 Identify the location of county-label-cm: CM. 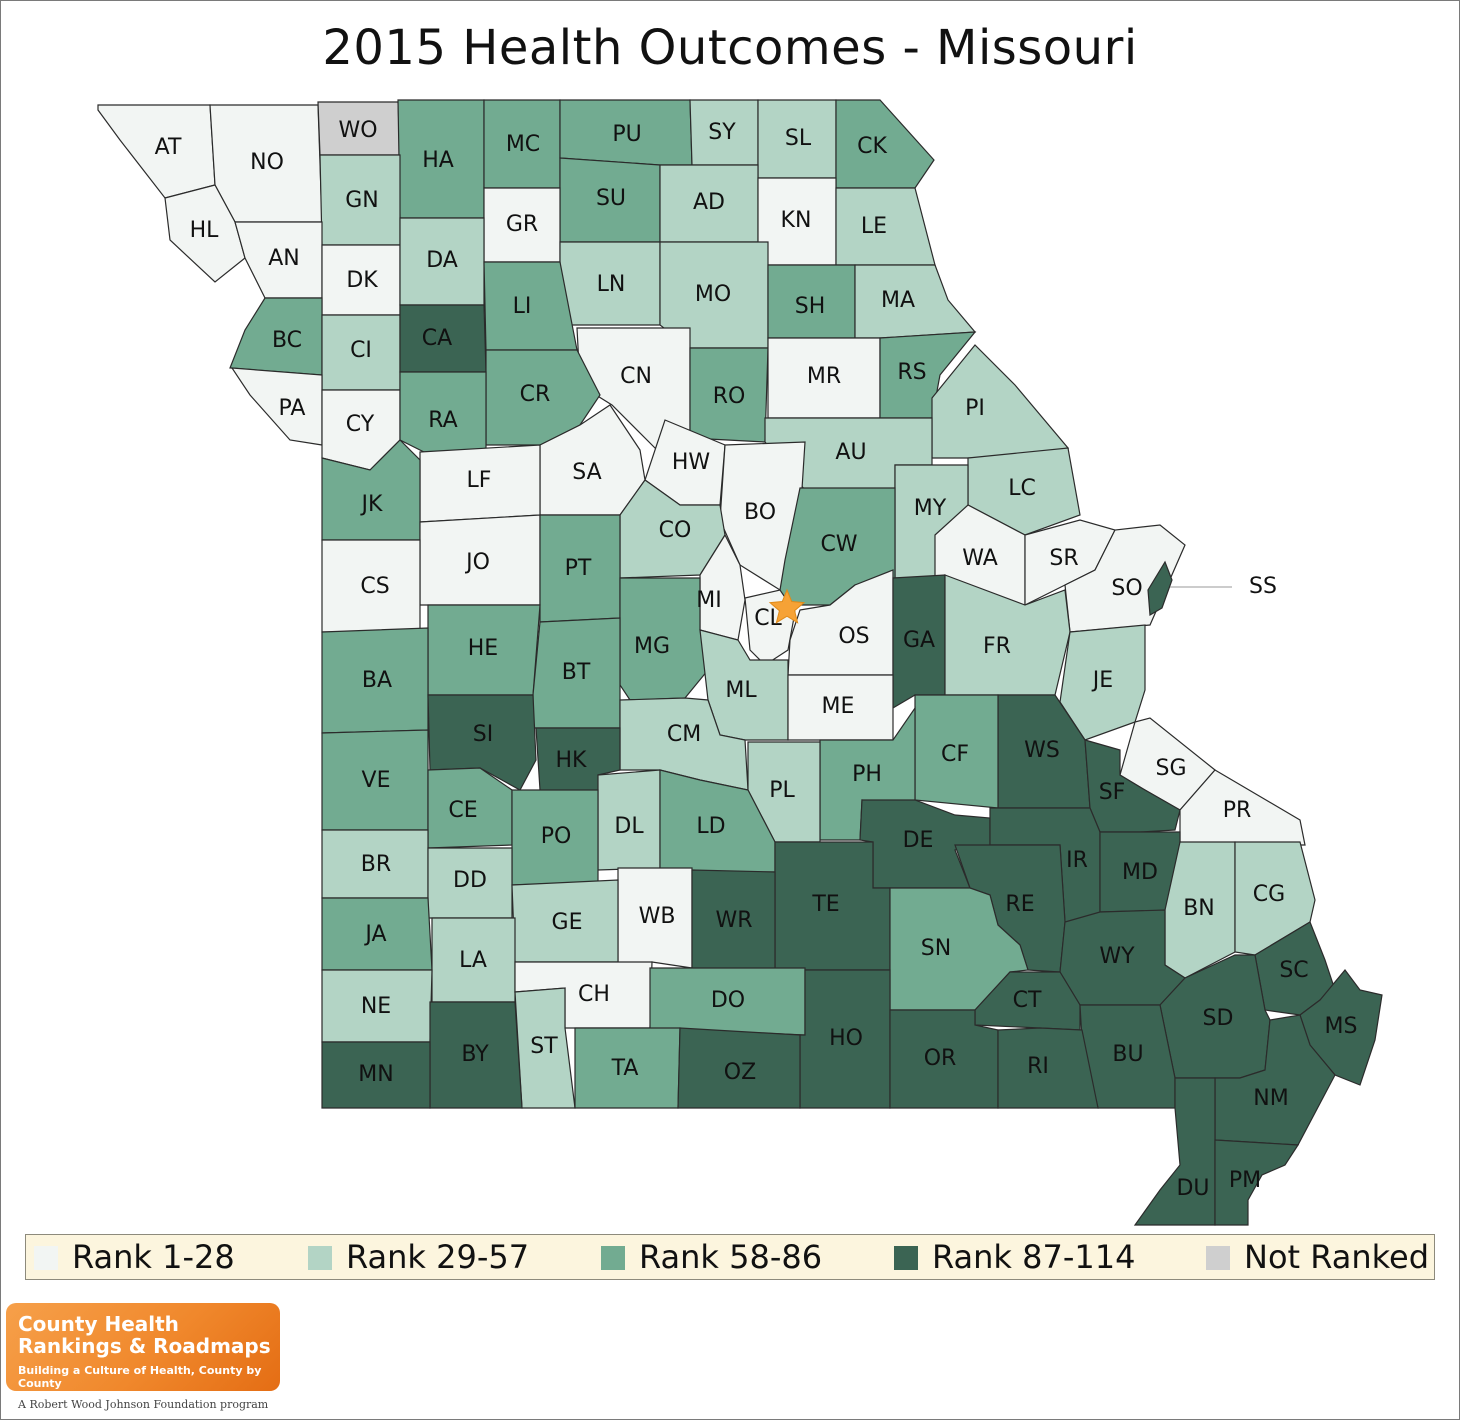
(684, 734).